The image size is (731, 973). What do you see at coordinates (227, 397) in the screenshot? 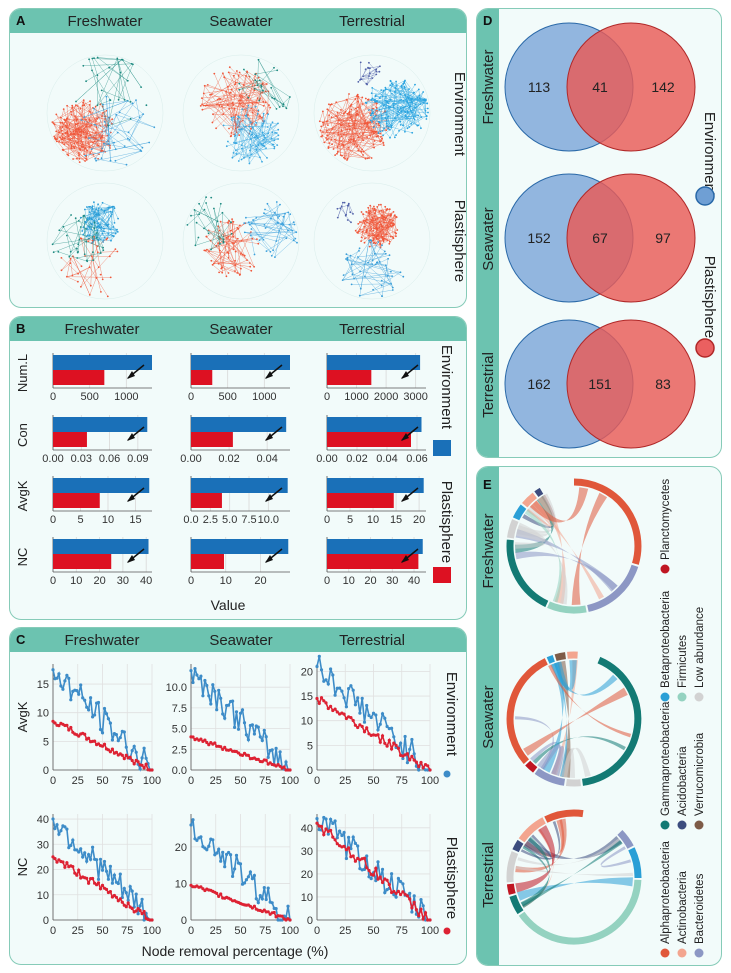
I see `tick-label: 500` at bounding box center [227, 397].